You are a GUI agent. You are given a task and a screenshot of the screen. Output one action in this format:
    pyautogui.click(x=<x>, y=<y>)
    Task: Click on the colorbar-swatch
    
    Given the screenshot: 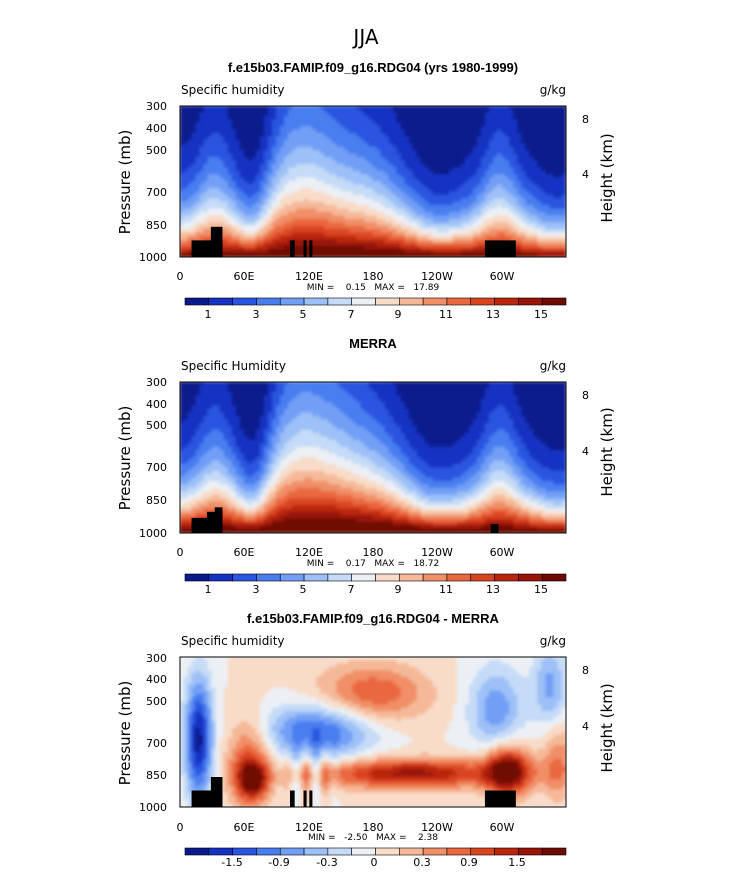 What is the action you would take?
    pyautogui.click(x=459, y=301)
    